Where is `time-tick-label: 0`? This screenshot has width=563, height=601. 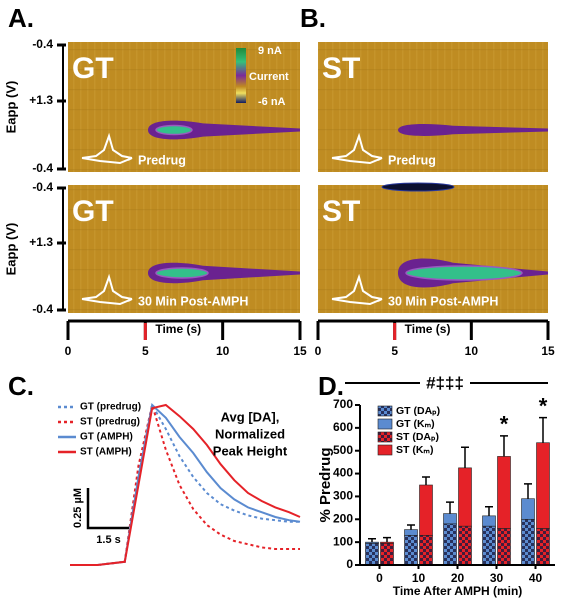
time-tick-label: 0 is located at coordinates (68, 351).